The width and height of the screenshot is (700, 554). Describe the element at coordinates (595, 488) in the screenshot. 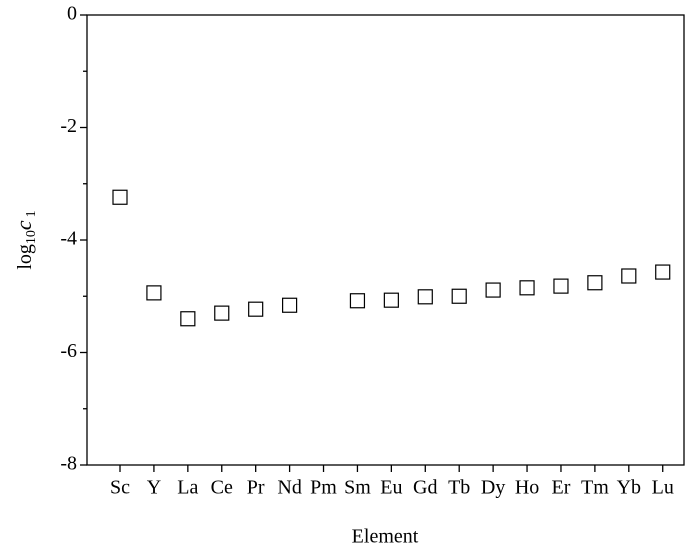

I see `x-tick-label: Tm` at that location.